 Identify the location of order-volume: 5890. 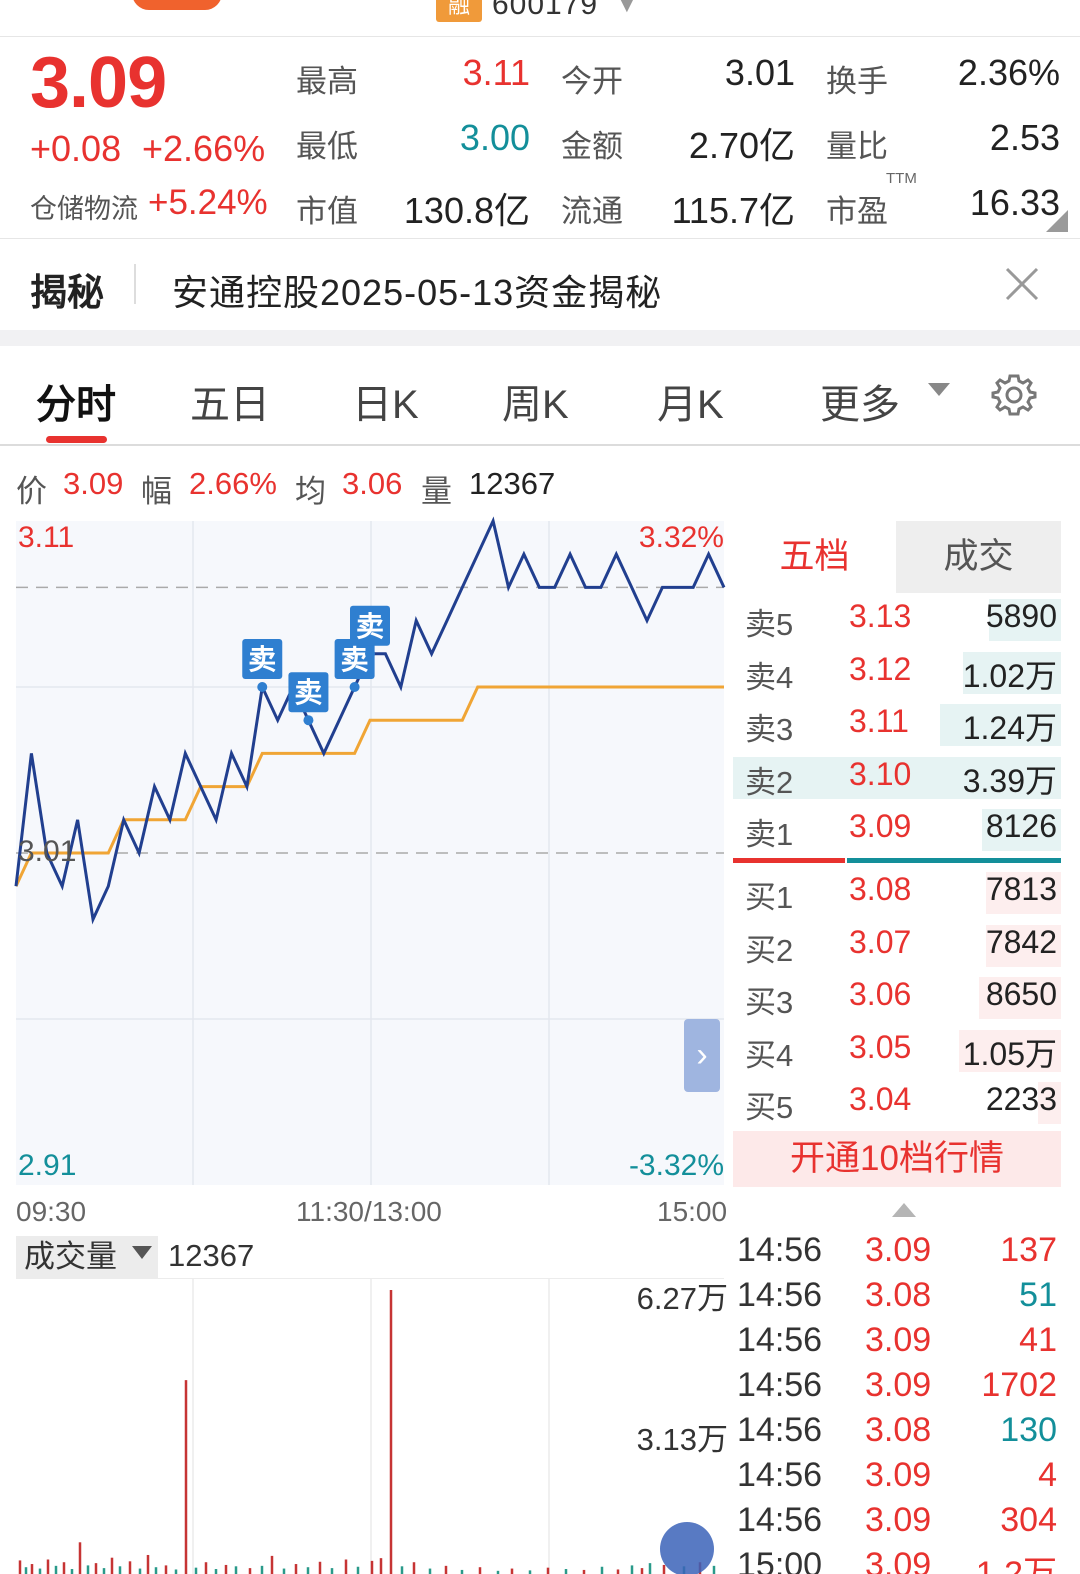
(1021, 616).